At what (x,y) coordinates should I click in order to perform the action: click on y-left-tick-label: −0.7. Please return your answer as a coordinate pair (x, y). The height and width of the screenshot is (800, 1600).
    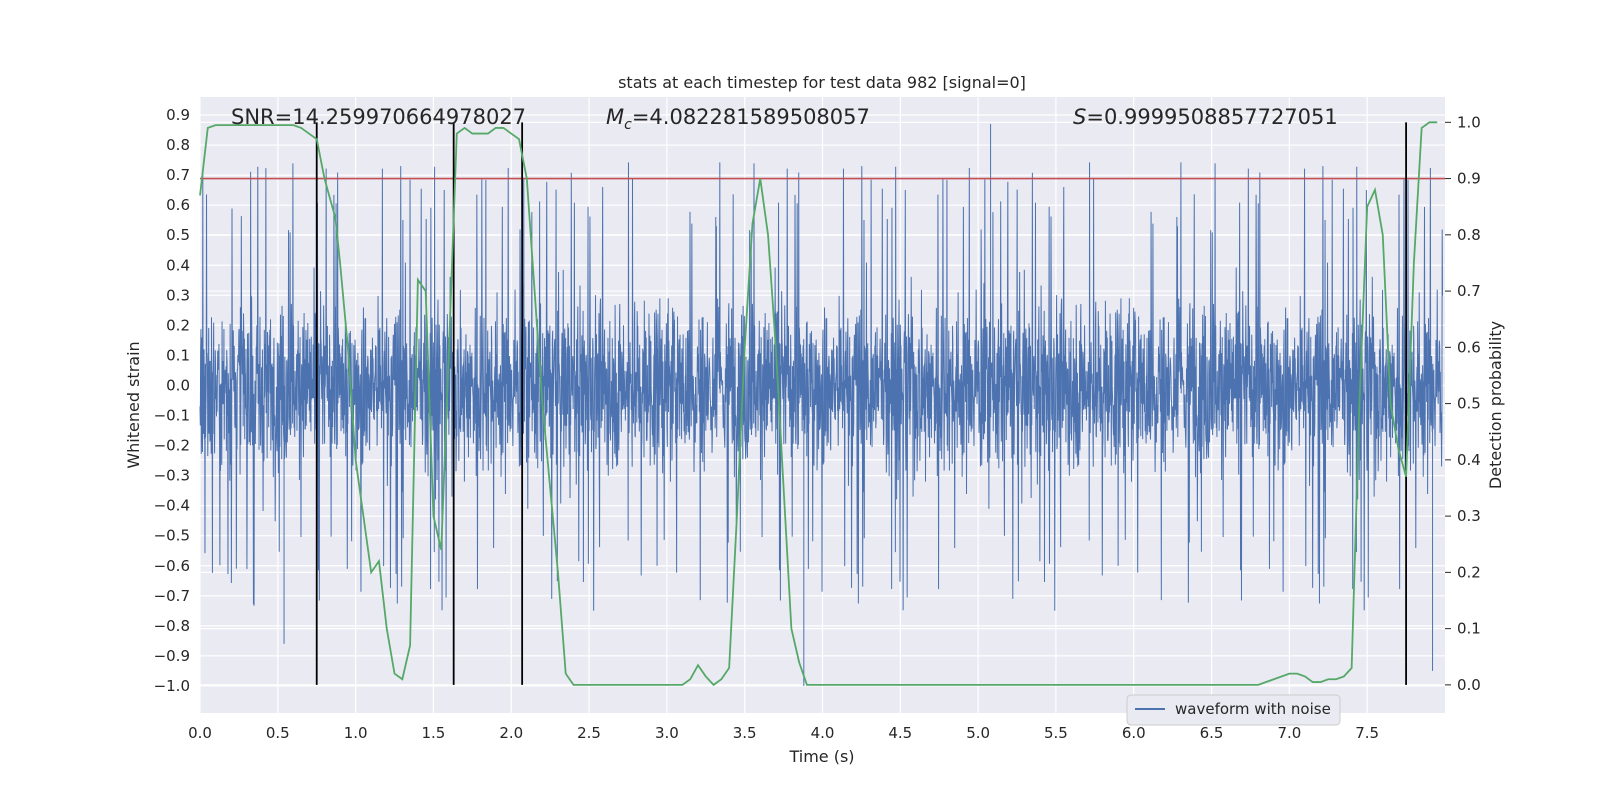
    Looking at the image, I should click on (172, 596).